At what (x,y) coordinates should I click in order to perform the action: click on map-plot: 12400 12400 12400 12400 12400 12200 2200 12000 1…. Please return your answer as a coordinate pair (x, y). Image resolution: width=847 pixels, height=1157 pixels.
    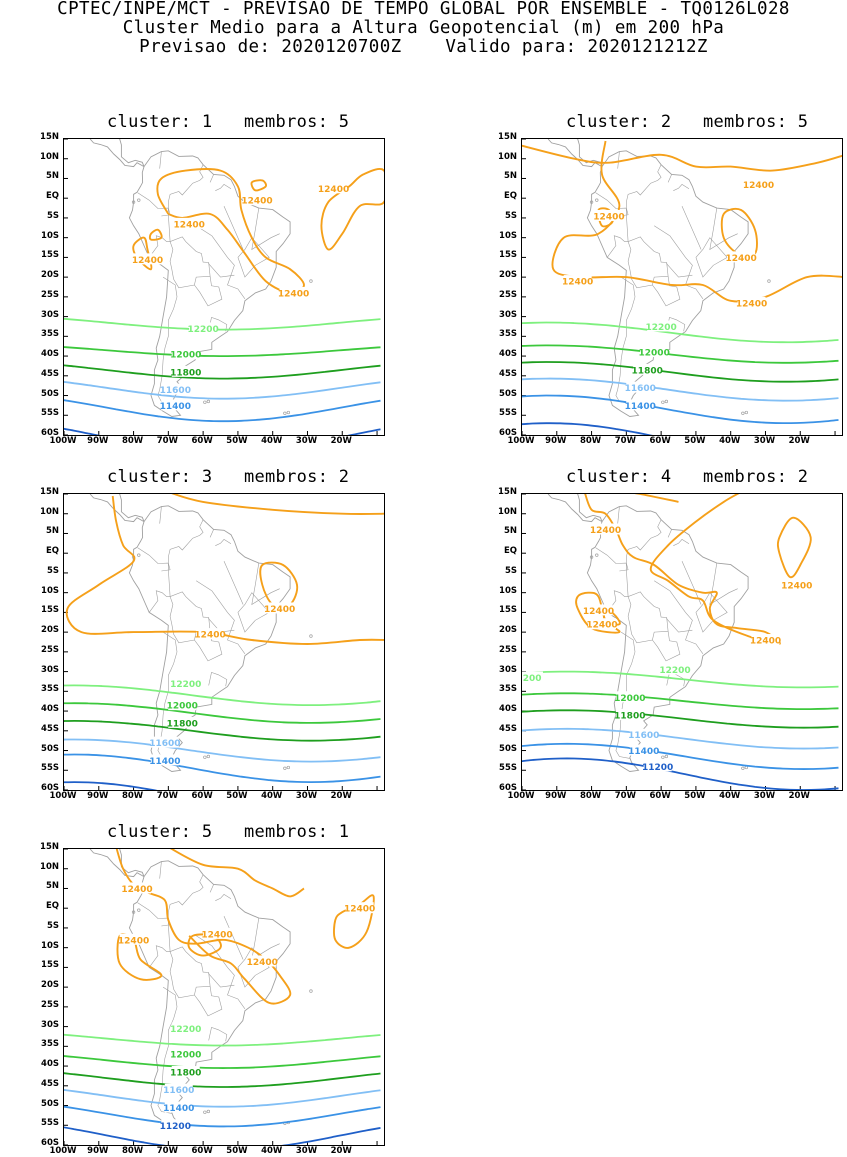
    Looking at the image, I should click on (680, 642).